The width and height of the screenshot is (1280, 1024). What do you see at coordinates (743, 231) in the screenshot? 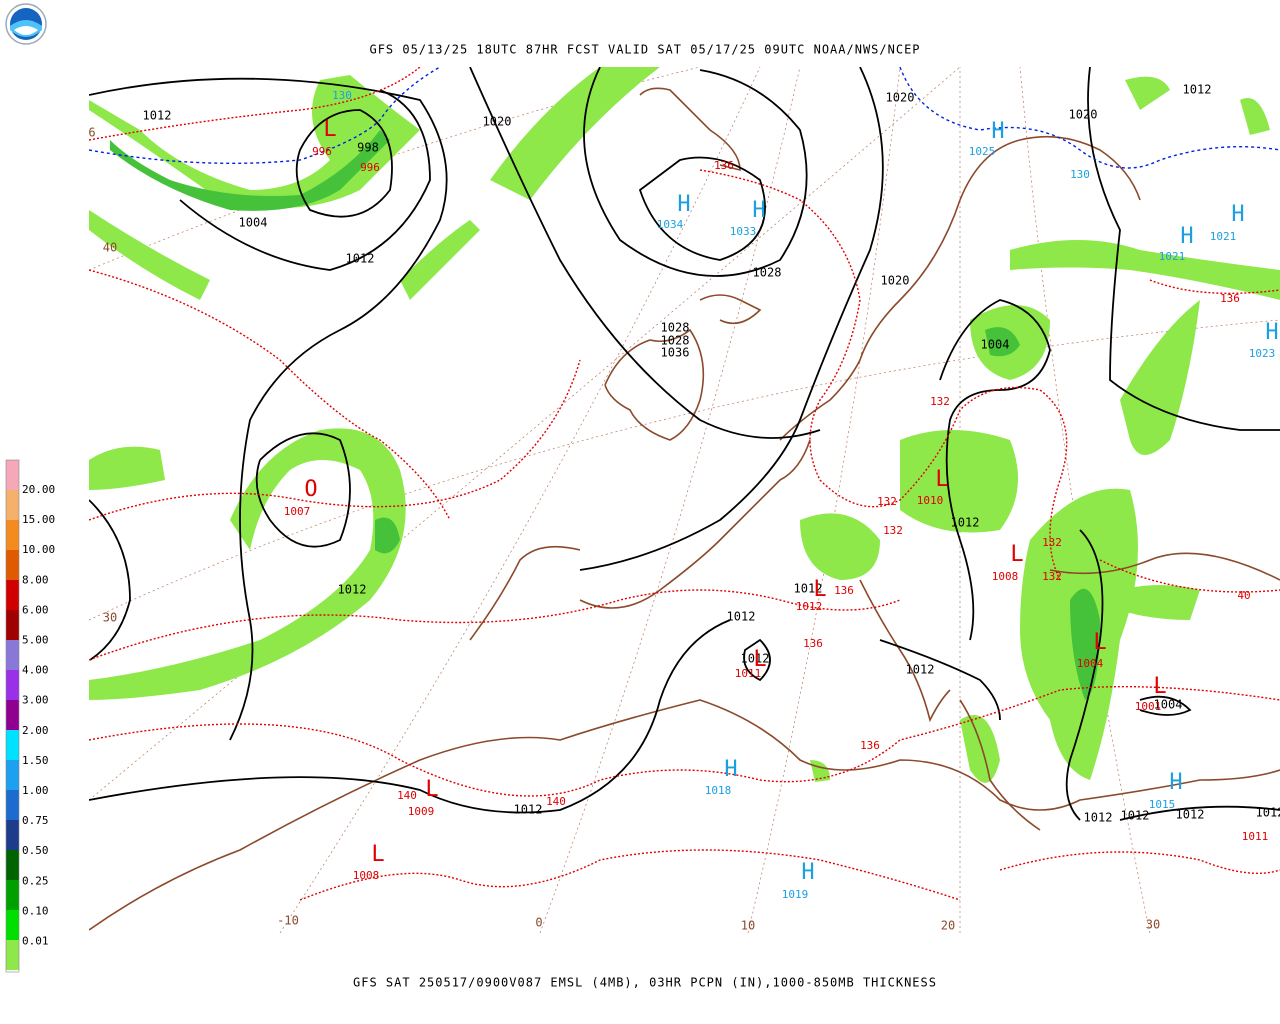
I see `high-center-label: 1033` at bounding box center [743, 231].